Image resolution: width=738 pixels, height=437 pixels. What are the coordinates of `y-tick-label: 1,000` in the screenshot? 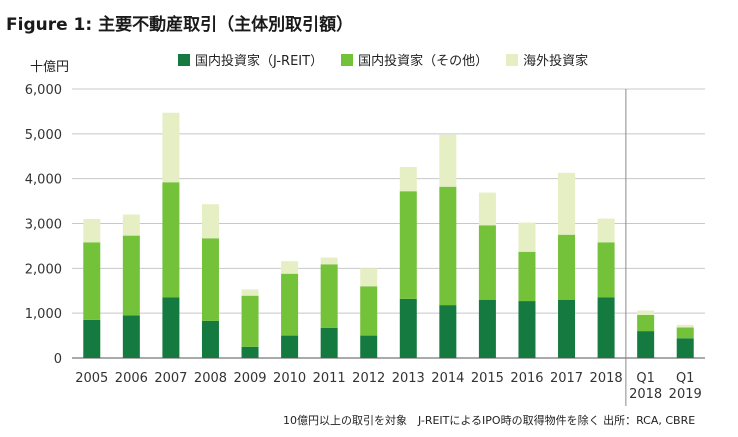 It's located at (43, 314).